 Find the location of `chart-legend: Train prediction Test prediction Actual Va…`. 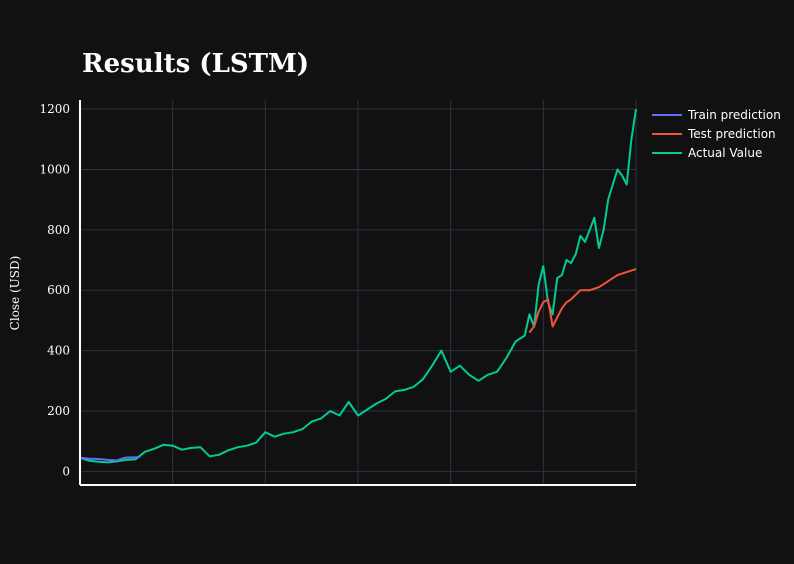

chart-legend: Train prediction Test prediction Actual Va… is located at coordinates (716, 134).